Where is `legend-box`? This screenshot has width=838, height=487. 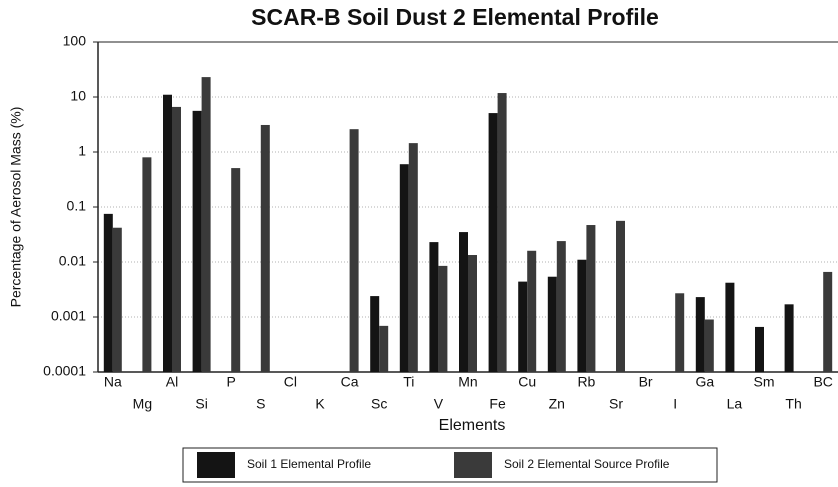
legend-box is located at coordinates (450, 465).